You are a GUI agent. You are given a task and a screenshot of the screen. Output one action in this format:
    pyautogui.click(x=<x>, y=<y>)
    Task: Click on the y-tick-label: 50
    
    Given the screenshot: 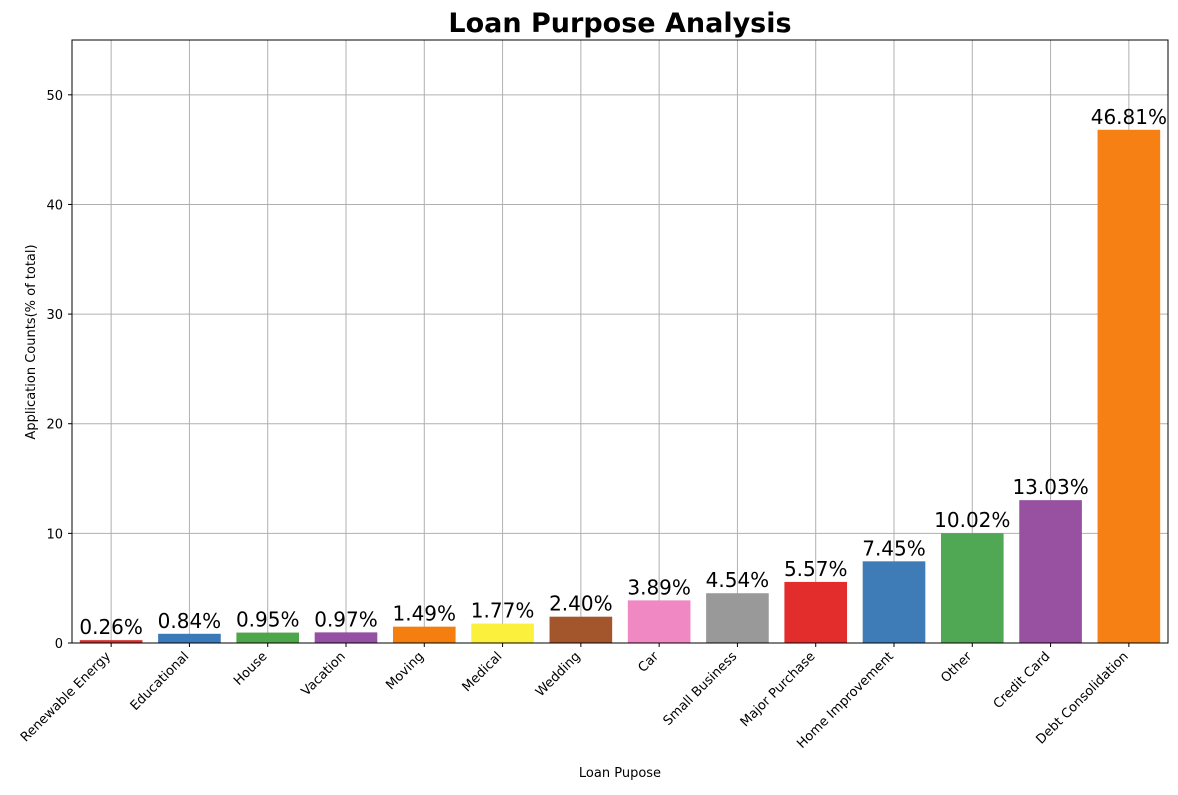 What is the action you would take?
    pyautogui.click(x=54, y=96)
    